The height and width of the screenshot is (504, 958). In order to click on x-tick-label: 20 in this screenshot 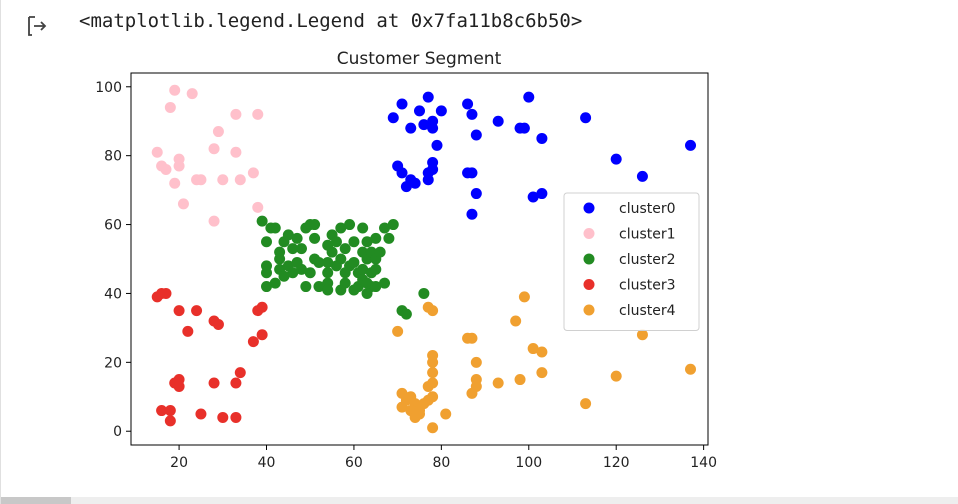, I will do `click(179, 463)`.